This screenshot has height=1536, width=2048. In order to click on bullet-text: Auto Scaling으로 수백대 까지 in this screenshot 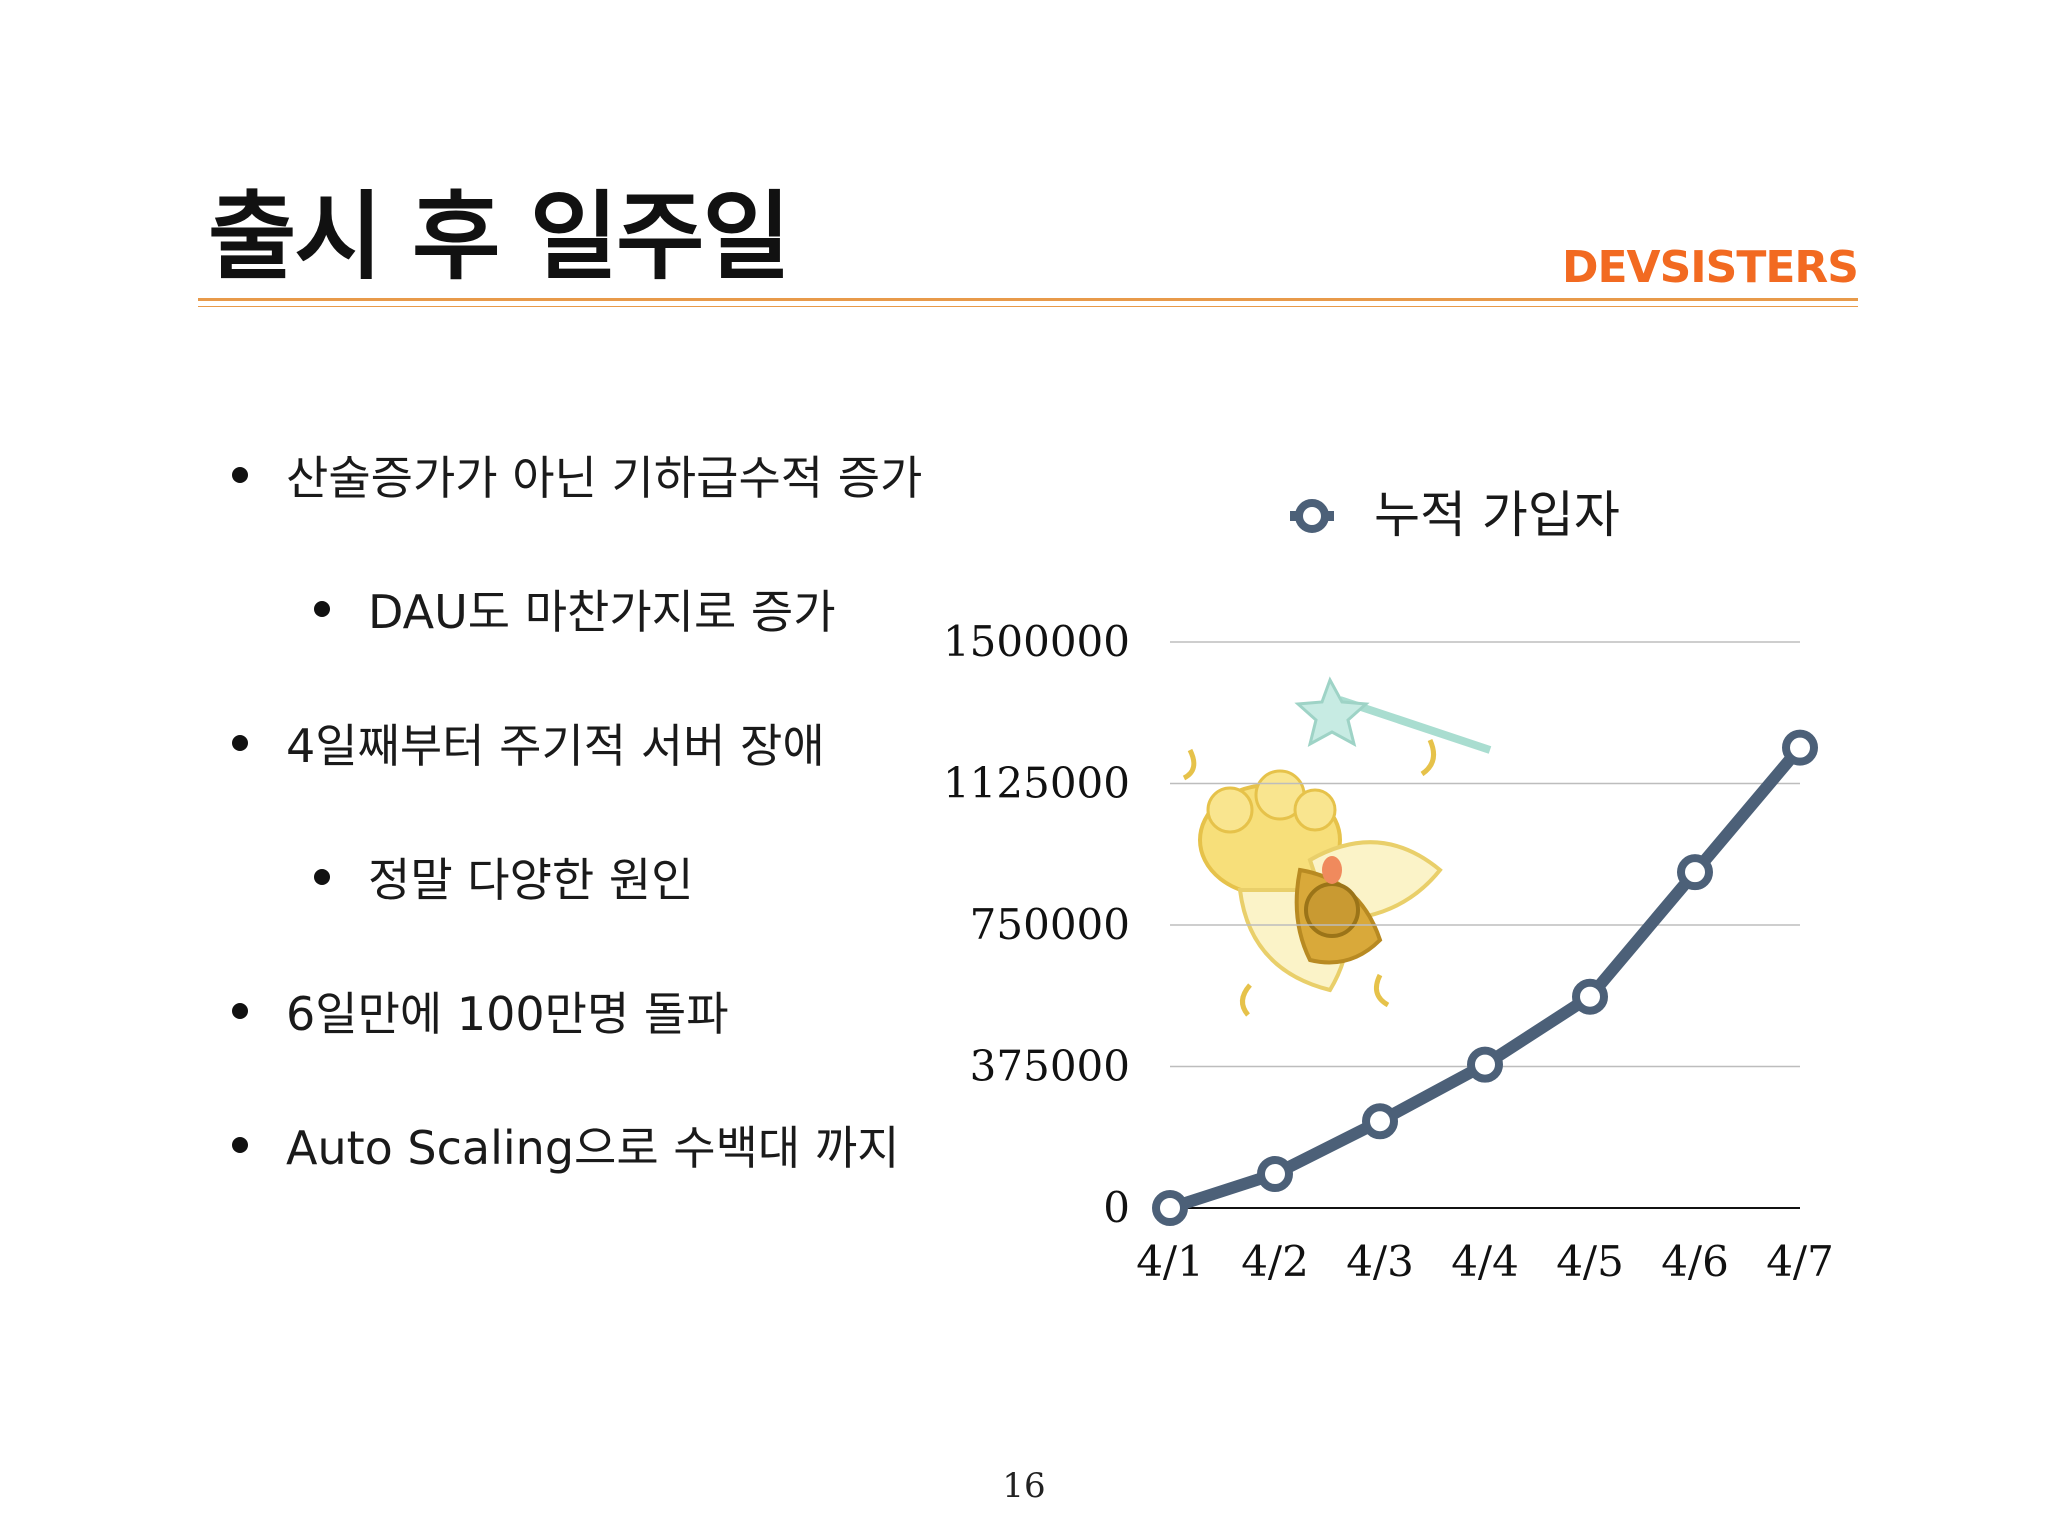, I will do `click(593, 1148)`.